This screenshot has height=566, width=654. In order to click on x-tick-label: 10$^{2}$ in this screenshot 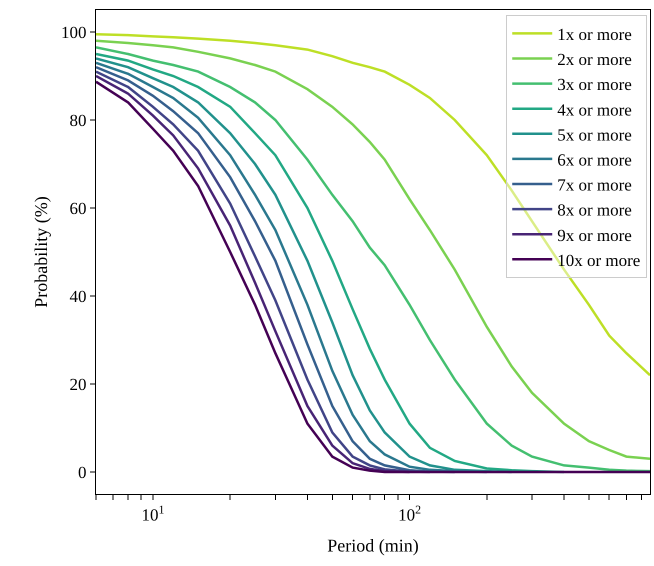, I will do `click(410, 513)`.